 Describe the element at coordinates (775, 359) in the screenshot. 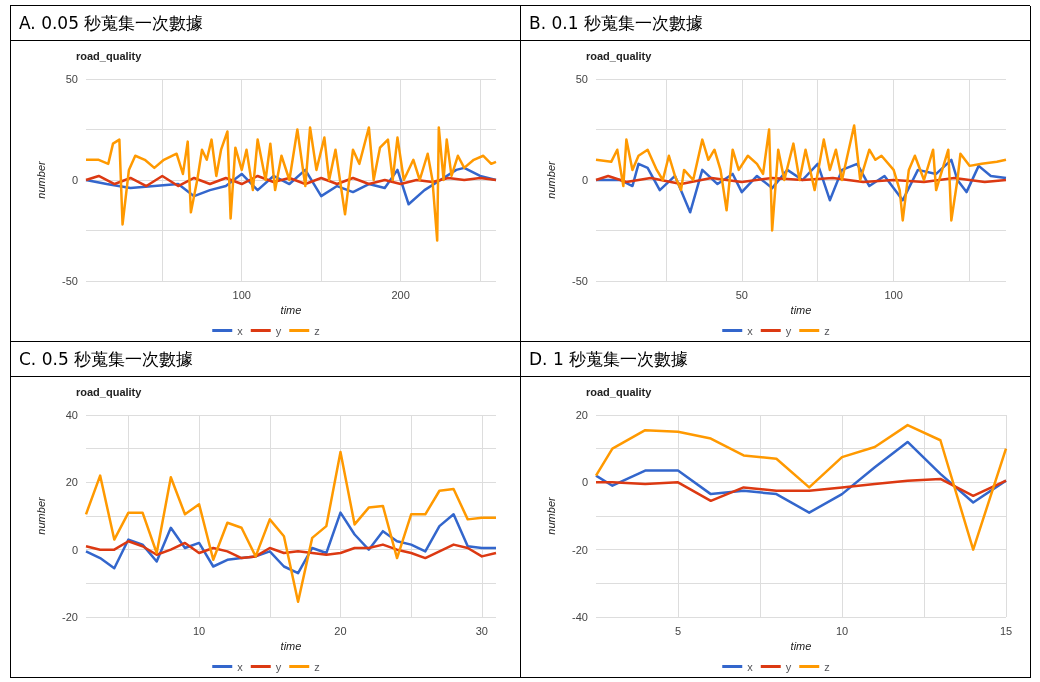

I see `chart-title: D. 1 秒蒐集一次數據` at that location.